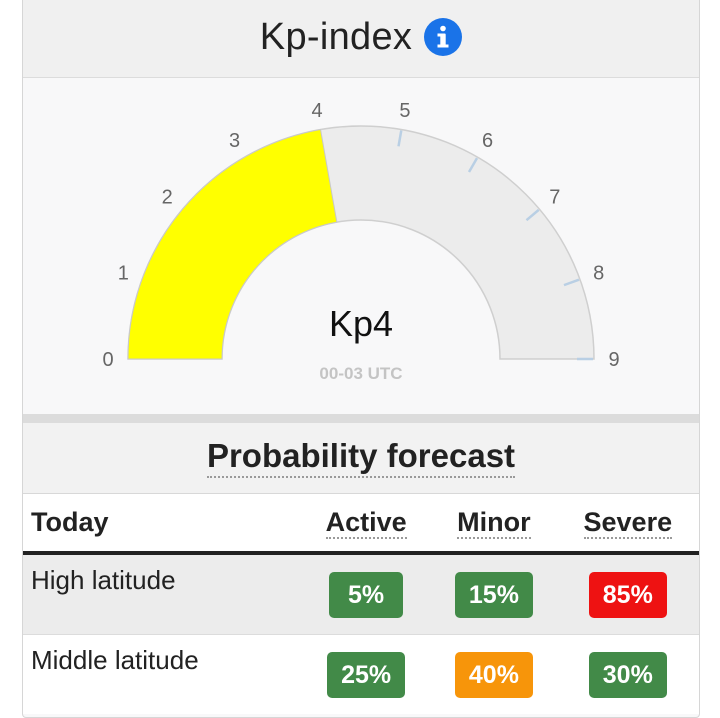 Image resolution: width=720 pixels, height=718 pixels. I want to click on kp-time-label: 00-03 UTC, so click(360, 373).